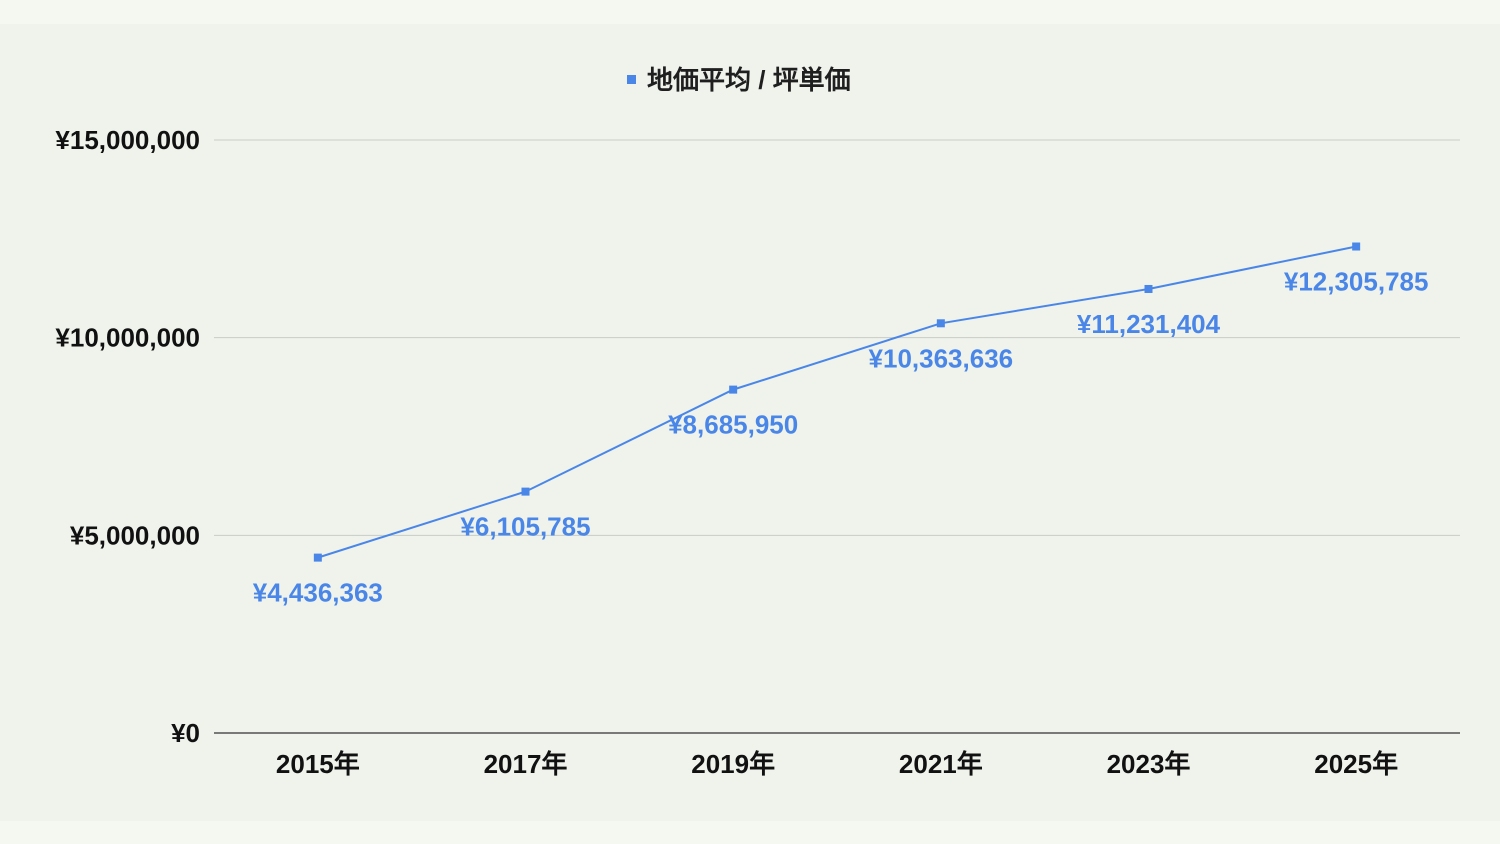  I want to click on x-tick-label: 2025年, so click(1356, 764).